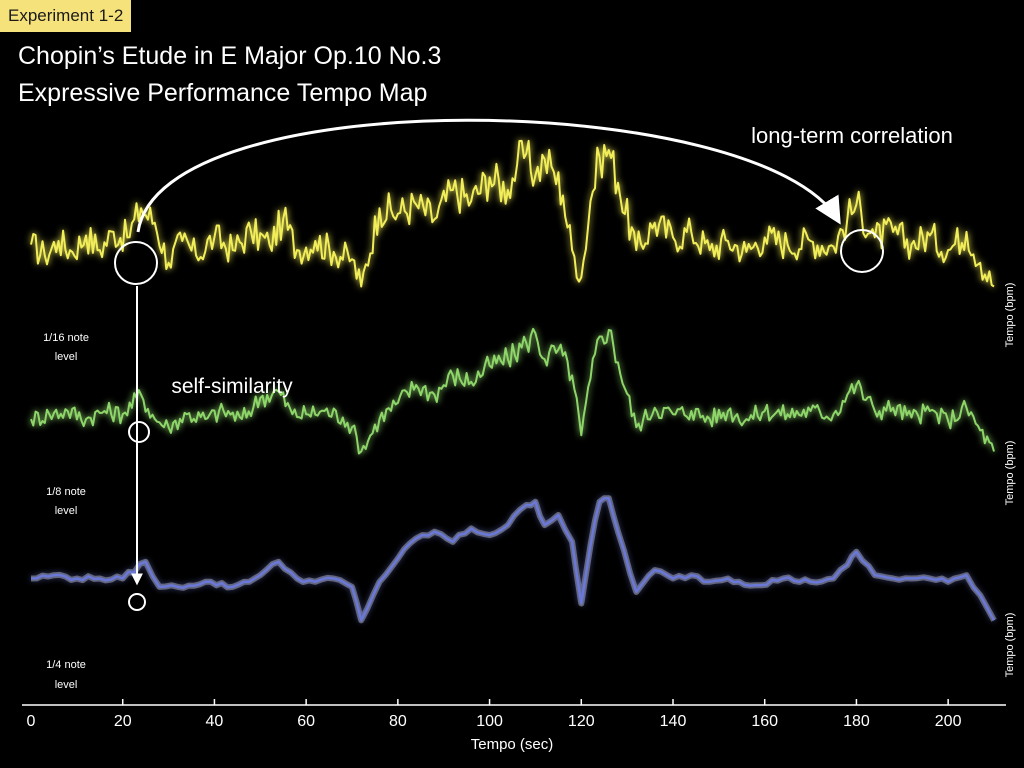 The image size is (1024, 768). Describe the element at coordinates (223, 93) in the screenshot. I see `chart-title-line2: Expressive Performance Tempo Map` at that location.